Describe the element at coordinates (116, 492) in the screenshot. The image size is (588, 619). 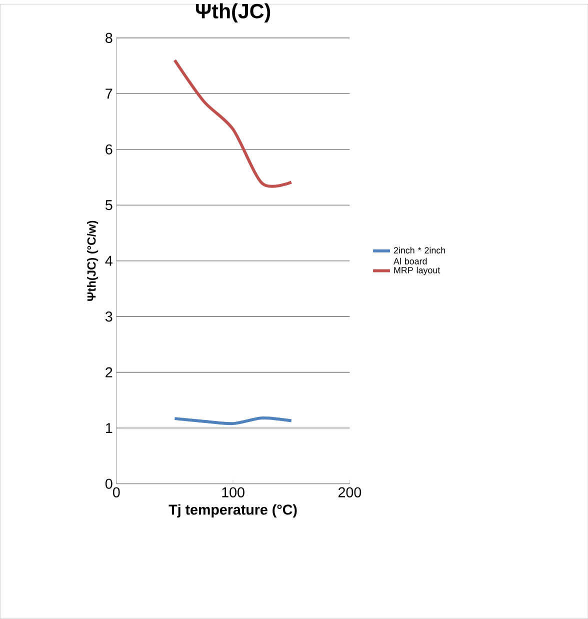
I see `x-tick-label: 0` at that location.